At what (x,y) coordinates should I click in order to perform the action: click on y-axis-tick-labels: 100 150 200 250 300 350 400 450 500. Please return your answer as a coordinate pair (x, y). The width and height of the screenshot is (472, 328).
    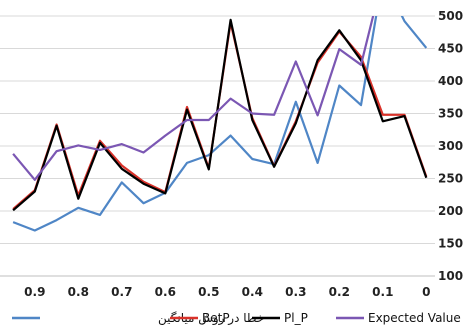
    Looking at the image, I should click on (450, 146).